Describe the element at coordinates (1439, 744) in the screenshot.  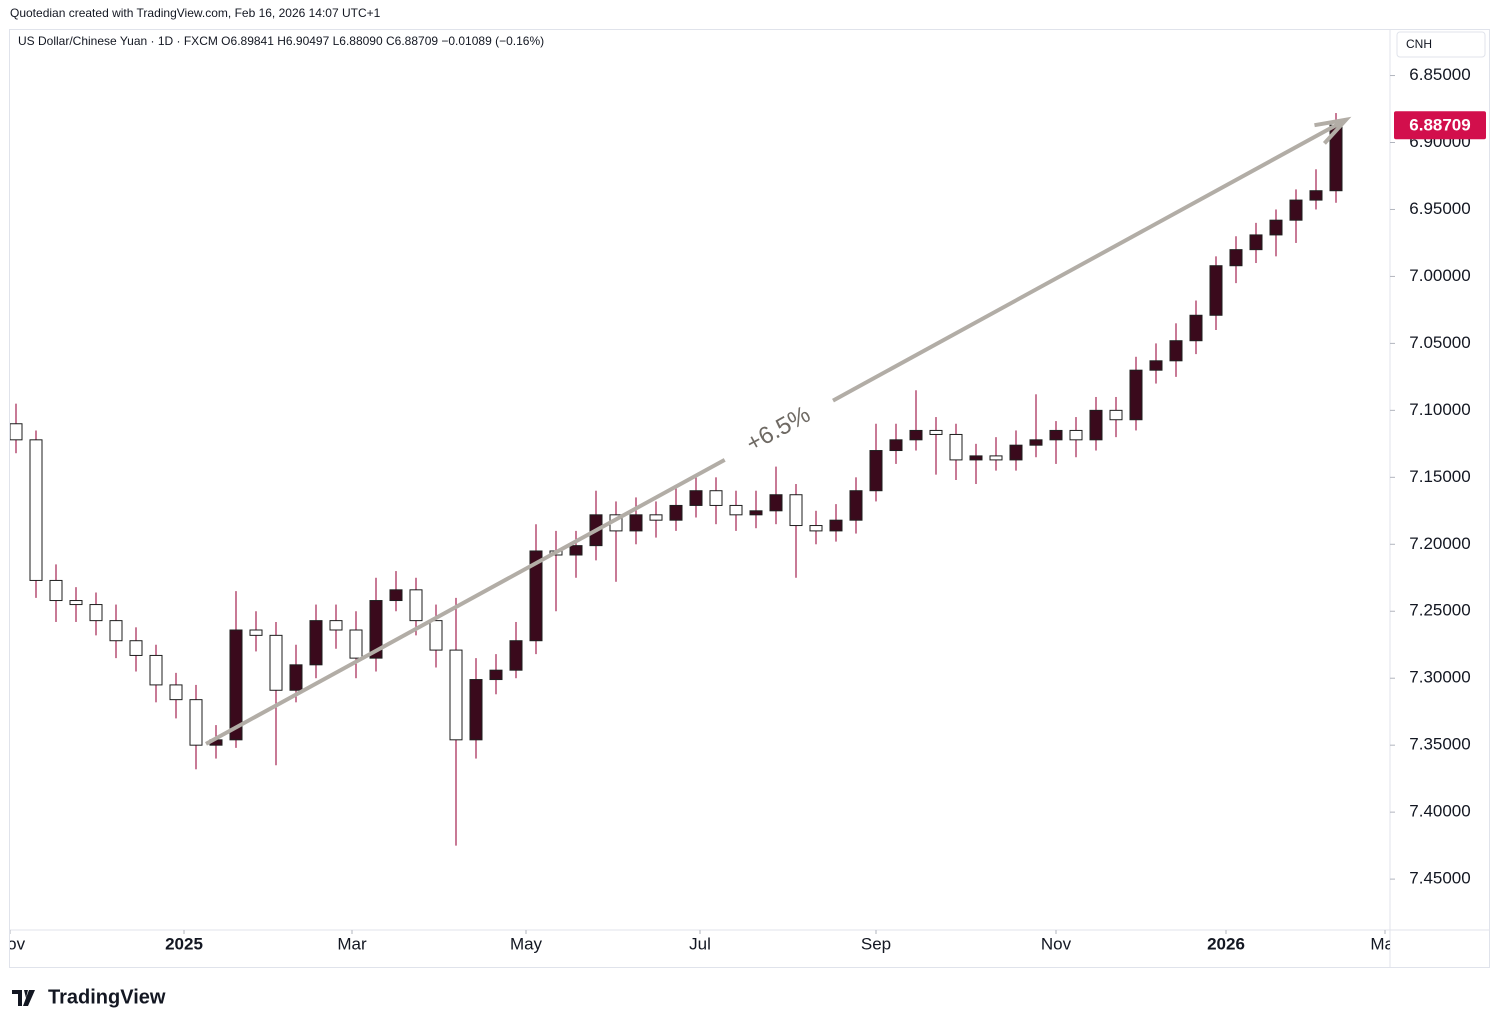
I see `y-tick-label: 7.35000` at that location.